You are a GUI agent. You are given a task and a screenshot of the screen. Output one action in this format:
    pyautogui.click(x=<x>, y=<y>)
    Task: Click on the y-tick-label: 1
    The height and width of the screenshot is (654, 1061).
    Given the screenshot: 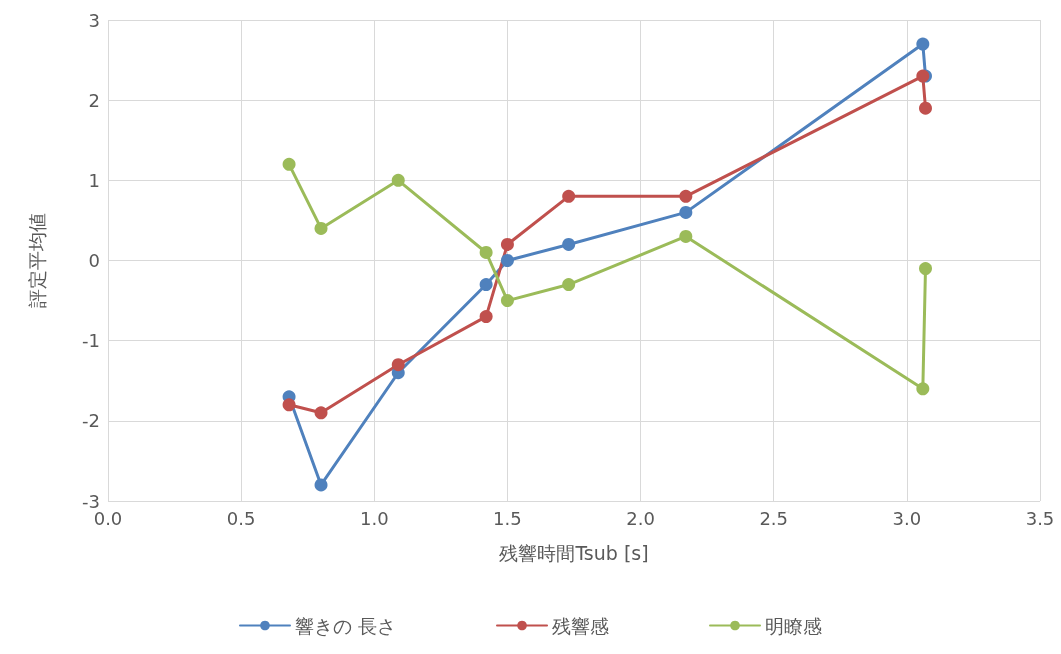 What is the action you would take?
    pyautogui.click(x=94, y=180)
    